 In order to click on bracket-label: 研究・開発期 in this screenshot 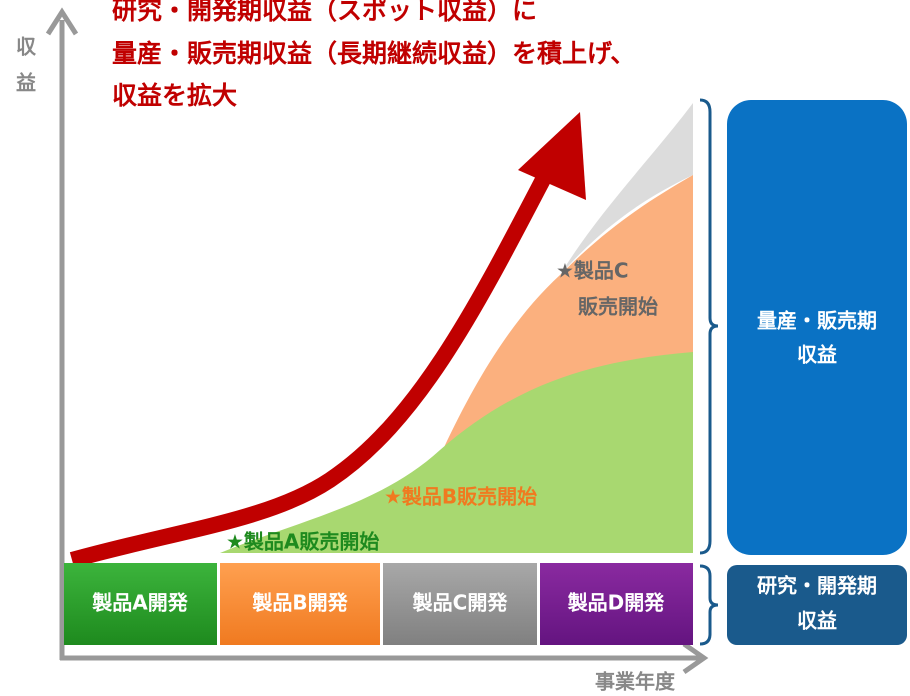, I will do `click(817, 586)`.